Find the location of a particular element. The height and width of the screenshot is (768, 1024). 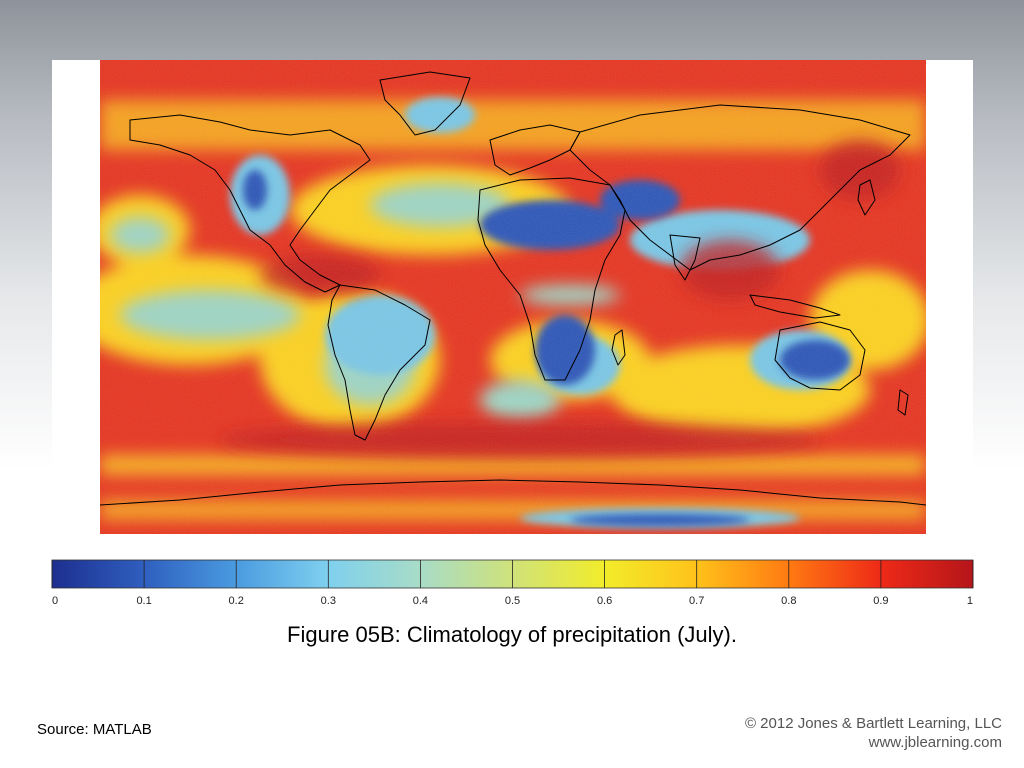

colorbar-svg: 0 0.1 0.2 0.3 0.4 0.5 0.6 0.7 0.8 0.9 1 is located at coordinates (512, 583).